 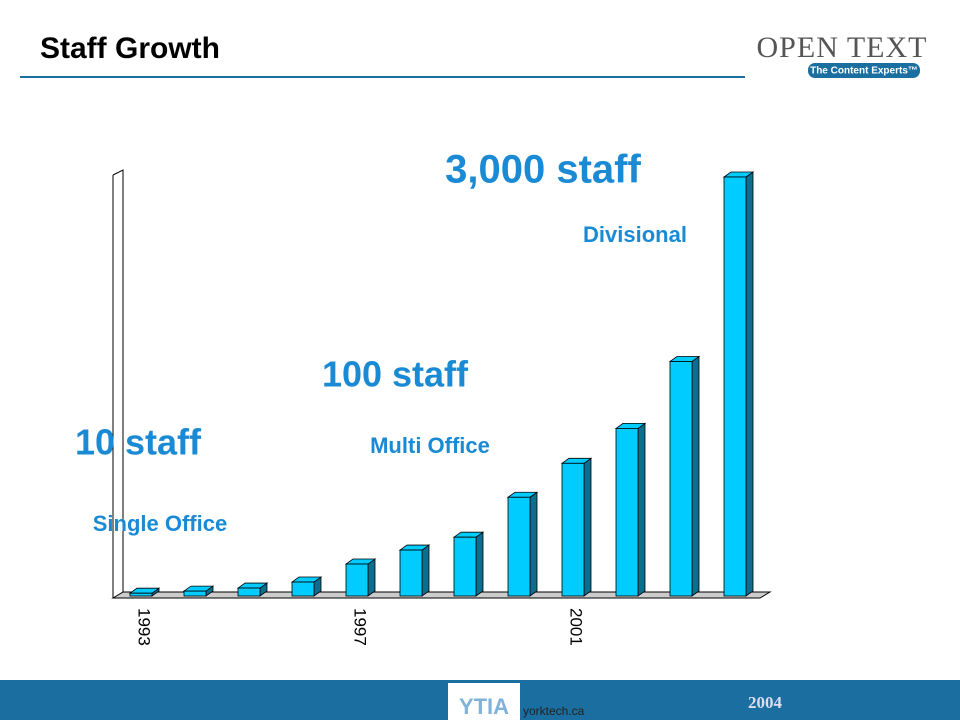 I want to click on logo-pill, so click(x=864, y=70).